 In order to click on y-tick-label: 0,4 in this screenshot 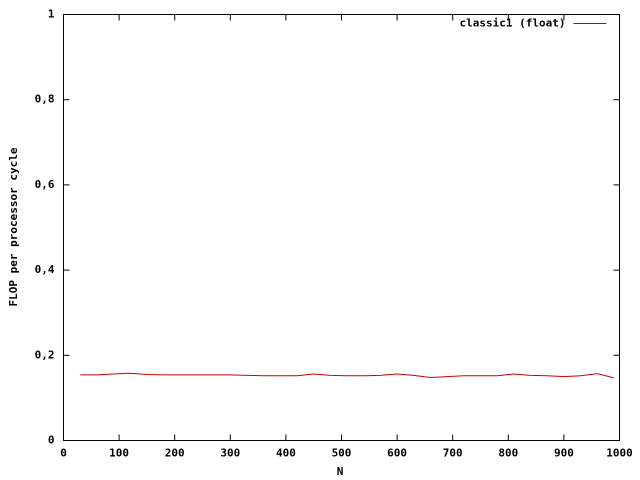, I will do `click(45, 269)`.